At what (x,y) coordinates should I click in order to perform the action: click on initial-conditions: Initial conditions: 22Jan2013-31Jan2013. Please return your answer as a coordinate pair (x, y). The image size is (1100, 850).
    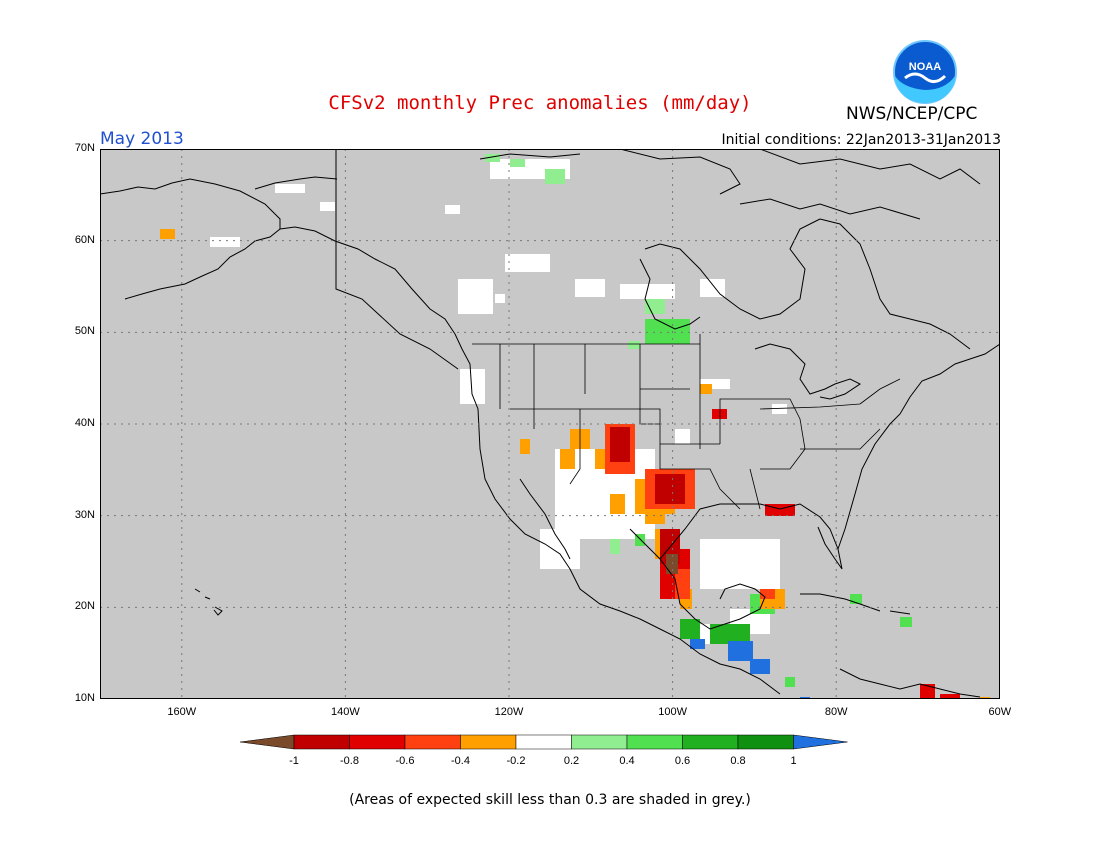
    Looking at the image, I should click on (861, 140).